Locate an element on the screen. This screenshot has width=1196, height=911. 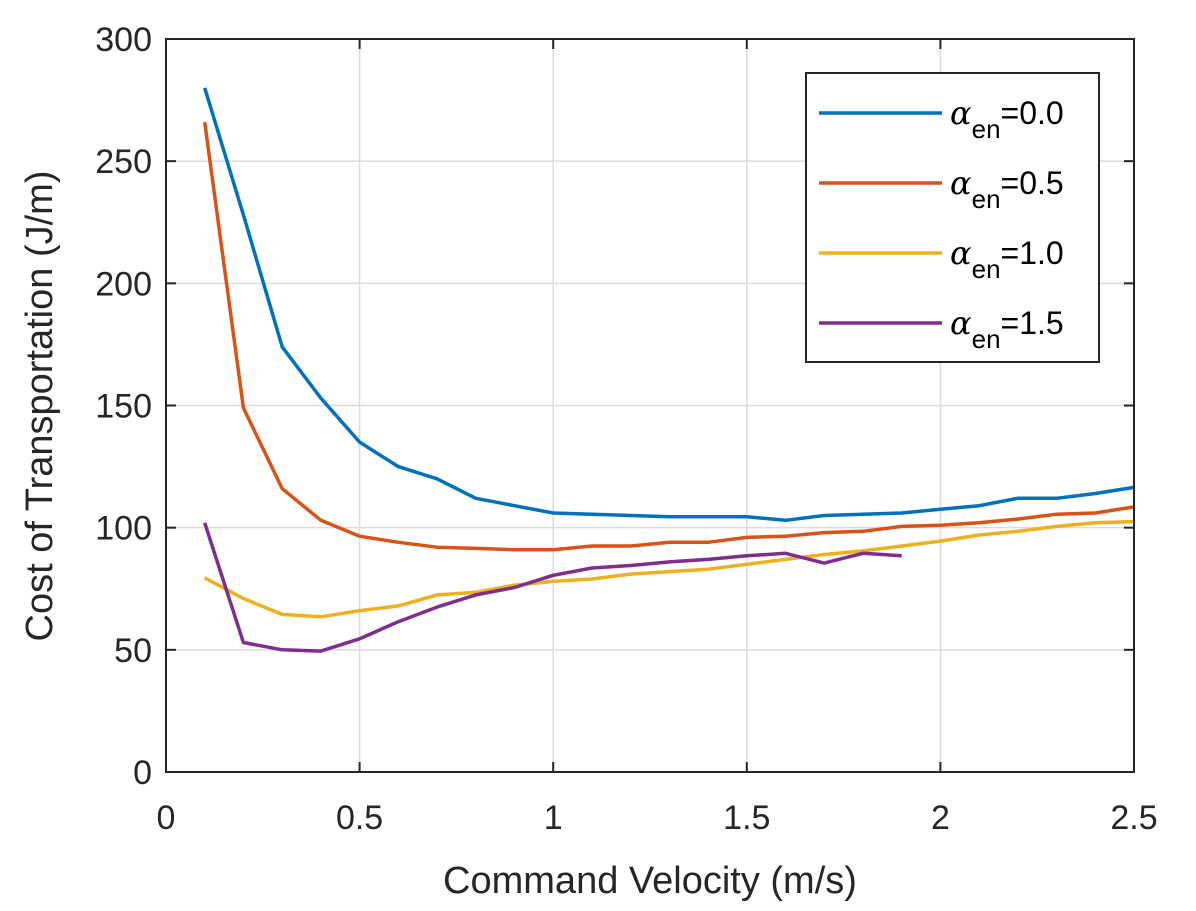
x-tick-labels: 0 0.5 1 1.5 2 2.5 is located at coordinates (657, 818).